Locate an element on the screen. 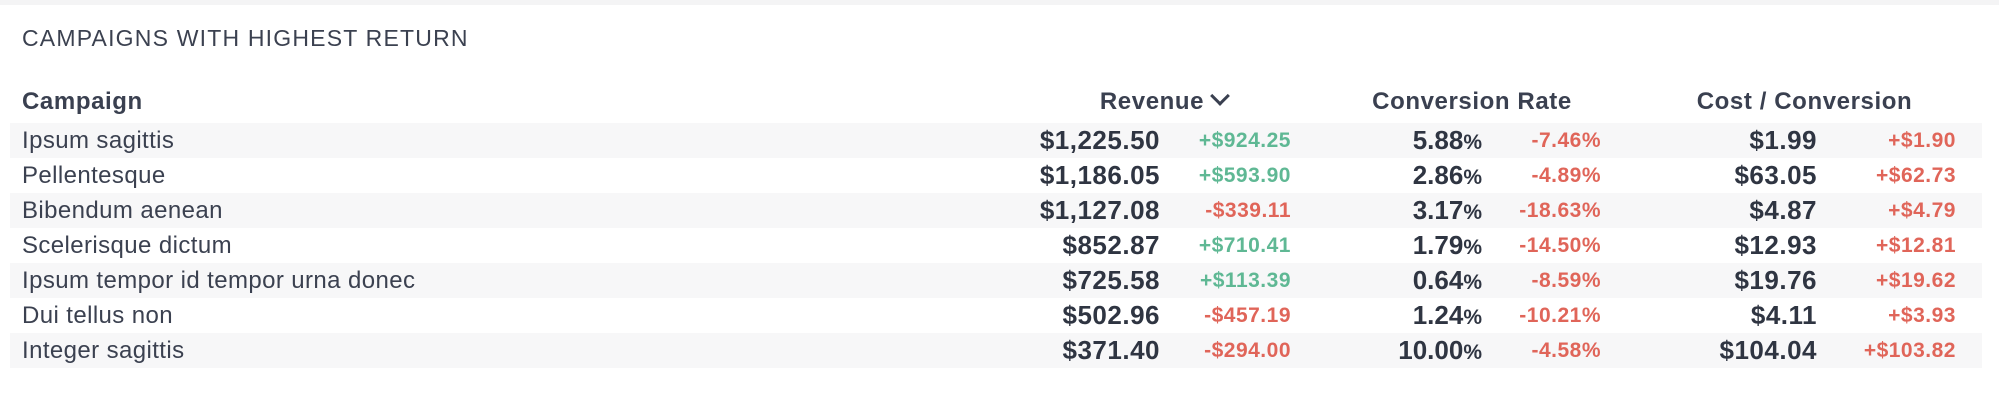  revenue-change: +$924.25 is located at coordinates (1238, 140).